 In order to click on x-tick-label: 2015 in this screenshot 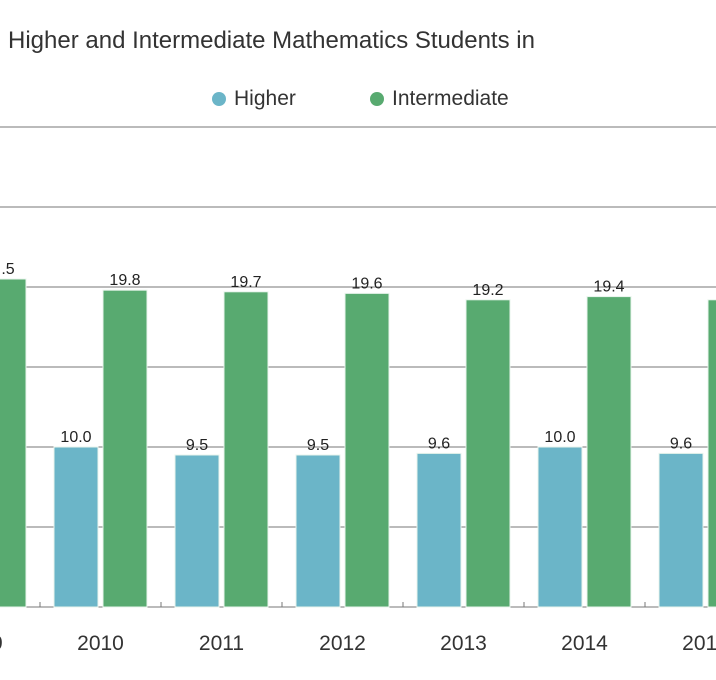, I will do `click(699, 643)`.